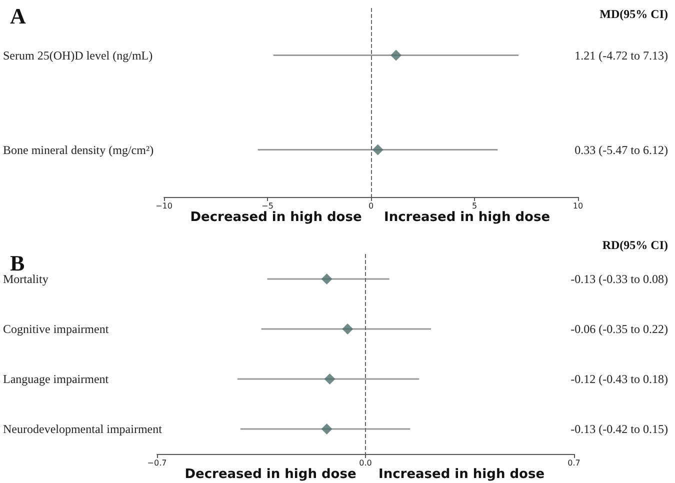 Image resolution: width=675 pixels, height=483 pixels. What do you see at coordinates (475, 206) in the screenshot?
I see `x-tick-label: 5` at bounding box center [475, 206].